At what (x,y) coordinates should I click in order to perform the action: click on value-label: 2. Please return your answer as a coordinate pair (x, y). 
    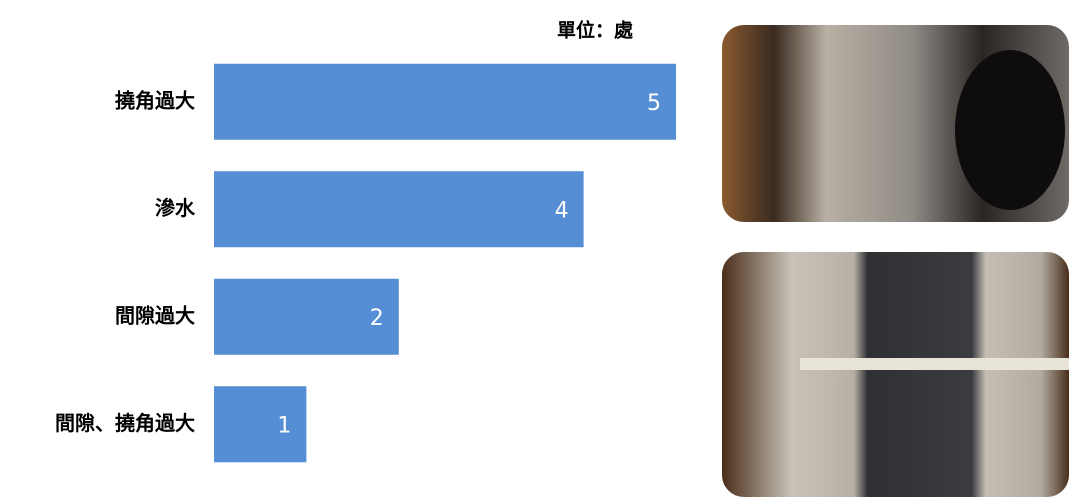
    Looking at the image, I should click on (377, 318).